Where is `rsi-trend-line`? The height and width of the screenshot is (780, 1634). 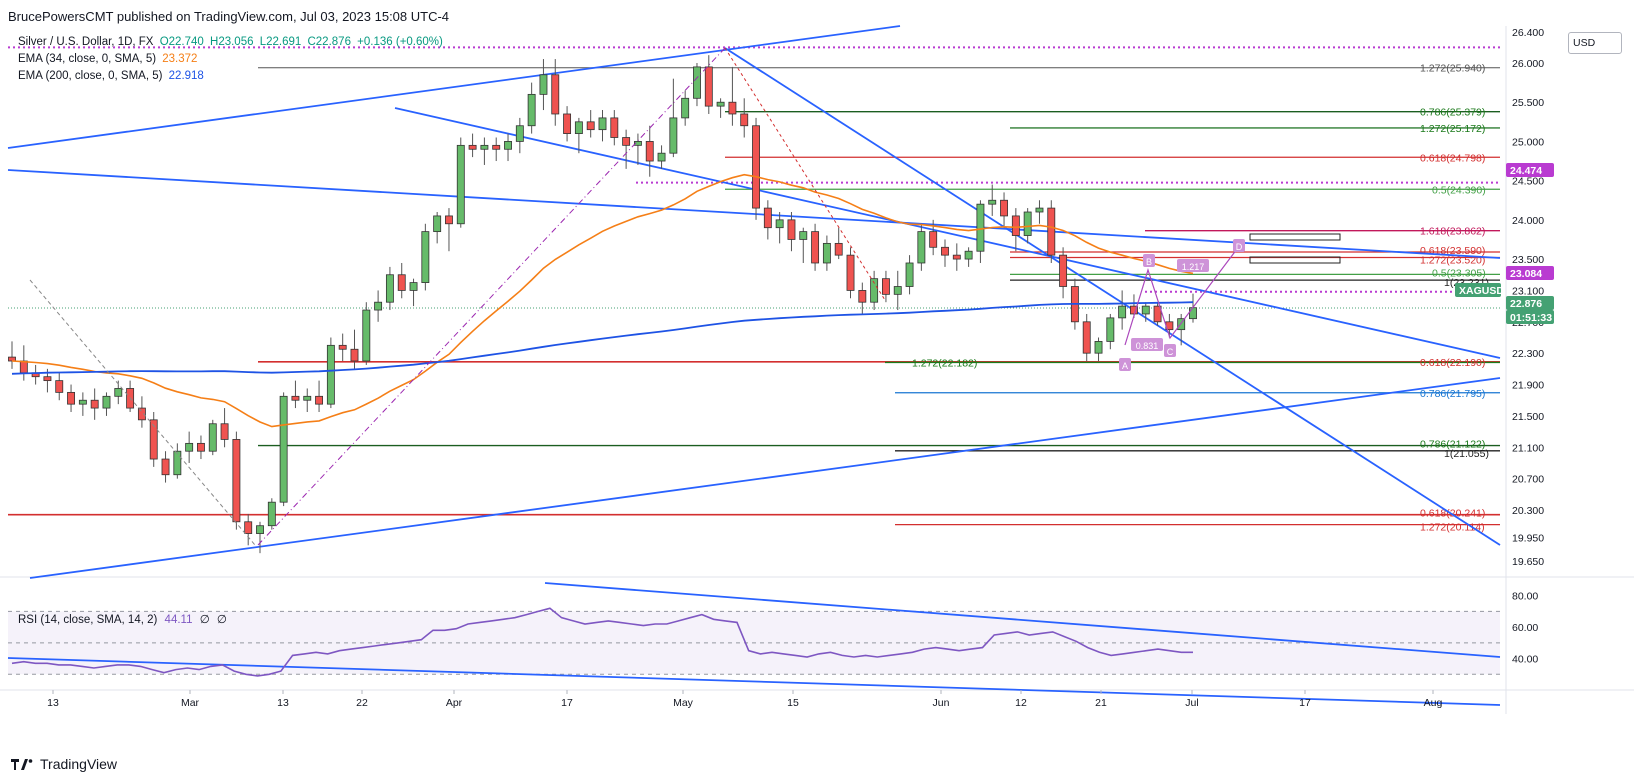 rsi-trend-line is located at coordinates (1022, 620).